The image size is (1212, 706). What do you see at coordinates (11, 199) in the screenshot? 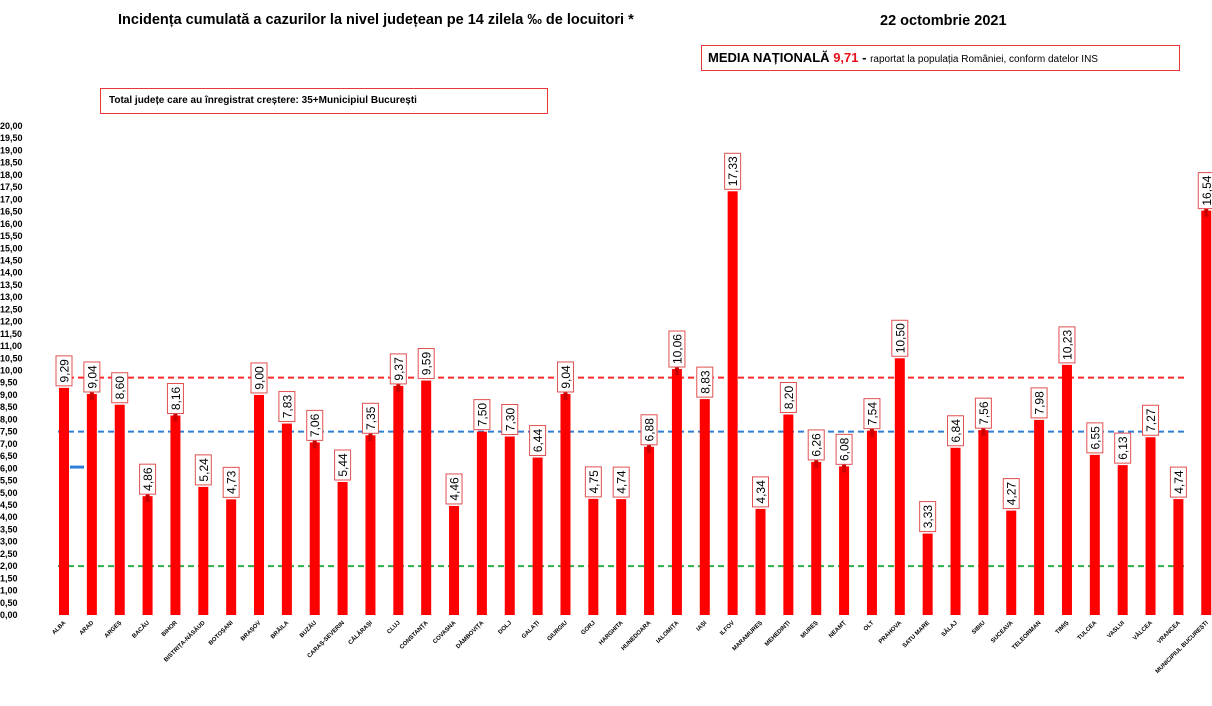
I see `y-tick-label: 17,00` at bounding box center [11, 199].